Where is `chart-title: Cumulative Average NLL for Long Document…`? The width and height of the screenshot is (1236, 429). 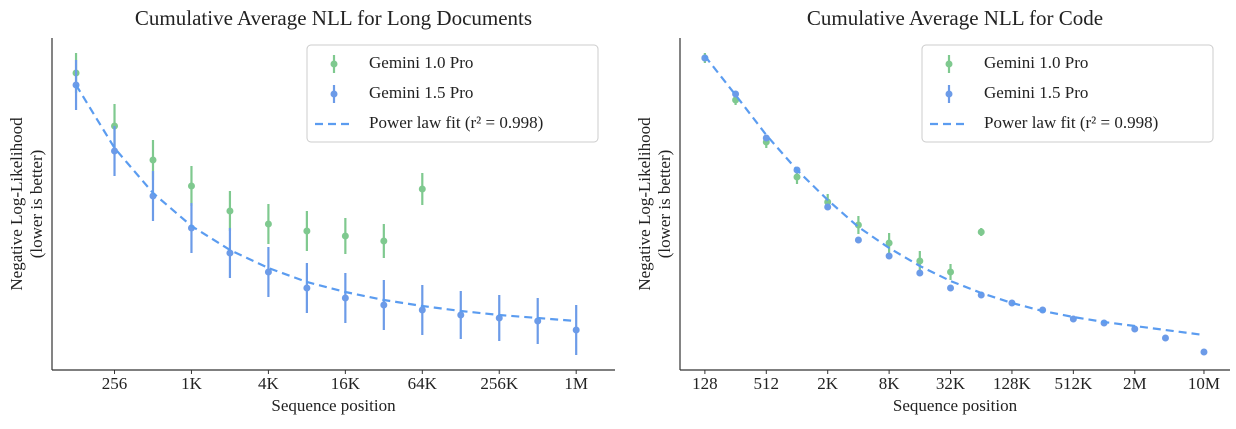
chart-title: Cumulative Average NLL for Long Document… is located at coordinates (333, 18).